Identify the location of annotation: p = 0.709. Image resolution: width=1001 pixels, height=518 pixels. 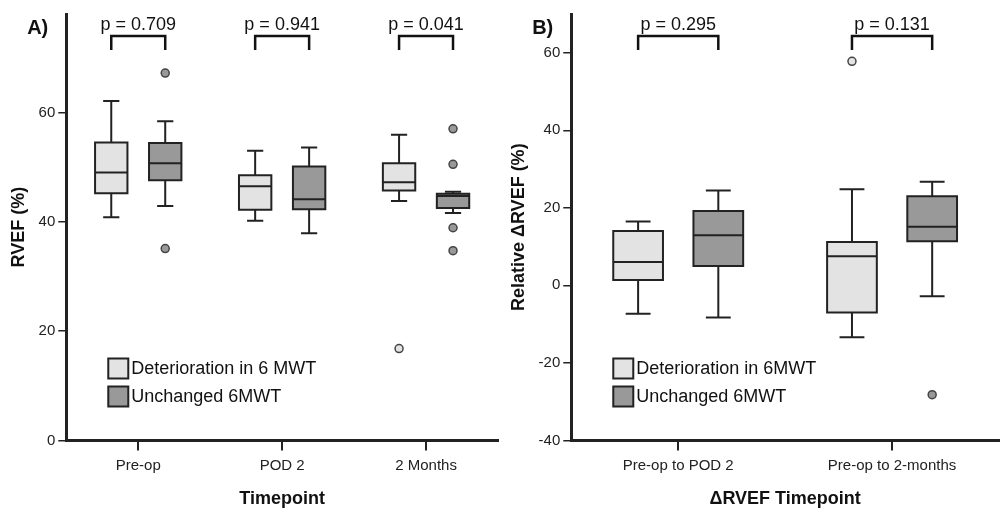
(138, 23).